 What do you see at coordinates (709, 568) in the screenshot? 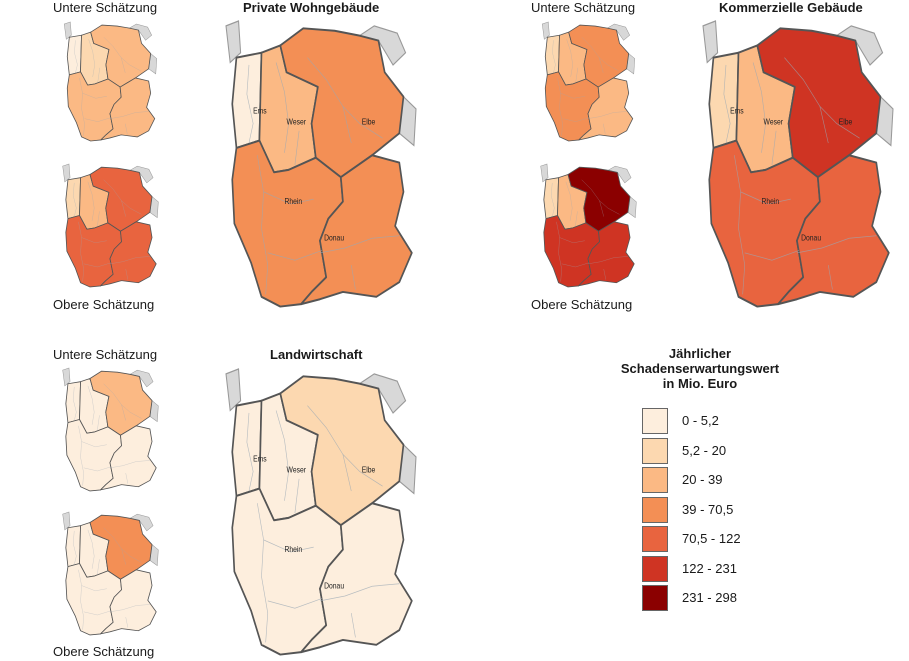
I see `legend-label: 122 - 231` at bounding box center [709, 568].